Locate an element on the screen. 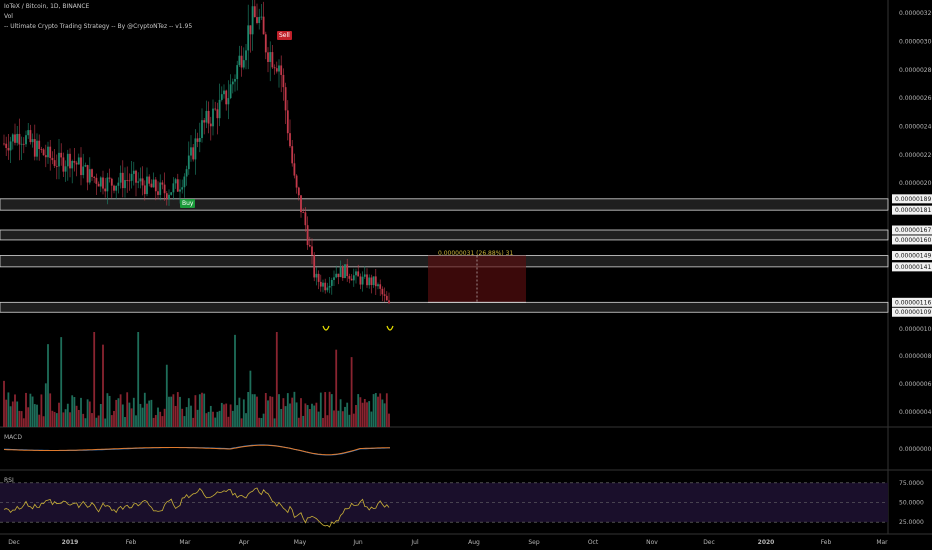 This screenshot has height=550, width=932. volume-tick-label: 0.00000040 is located at coordinates (915, 412).